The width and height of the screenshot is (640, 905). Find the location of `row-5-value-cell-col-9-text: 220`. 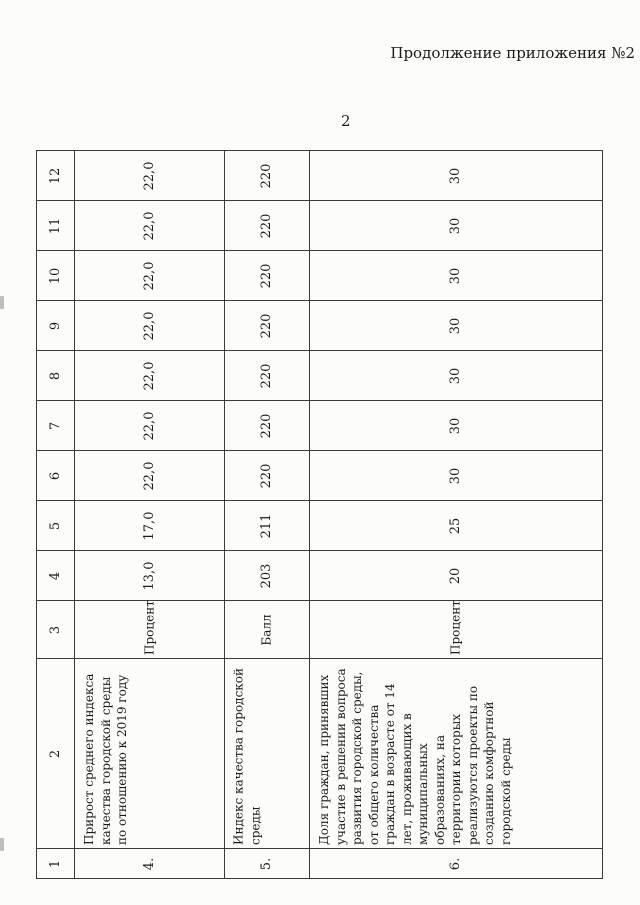

row-5-value-cell-col-9-text: 220 is located at coordinates (266, 325).